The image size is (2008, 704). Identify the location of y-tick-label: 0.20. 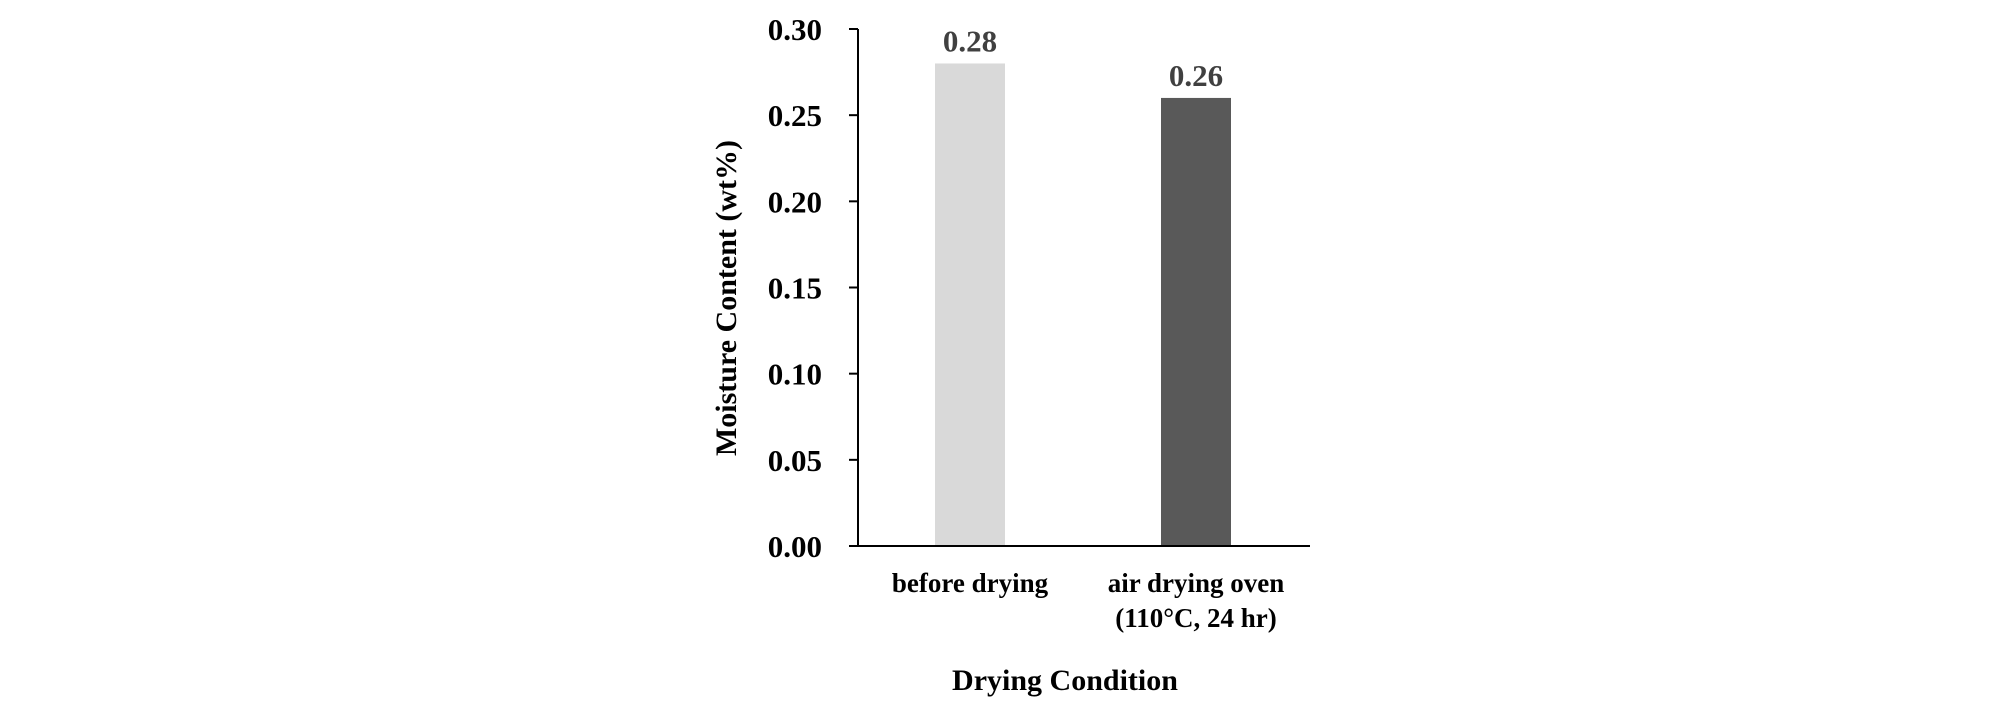
(795, 201).